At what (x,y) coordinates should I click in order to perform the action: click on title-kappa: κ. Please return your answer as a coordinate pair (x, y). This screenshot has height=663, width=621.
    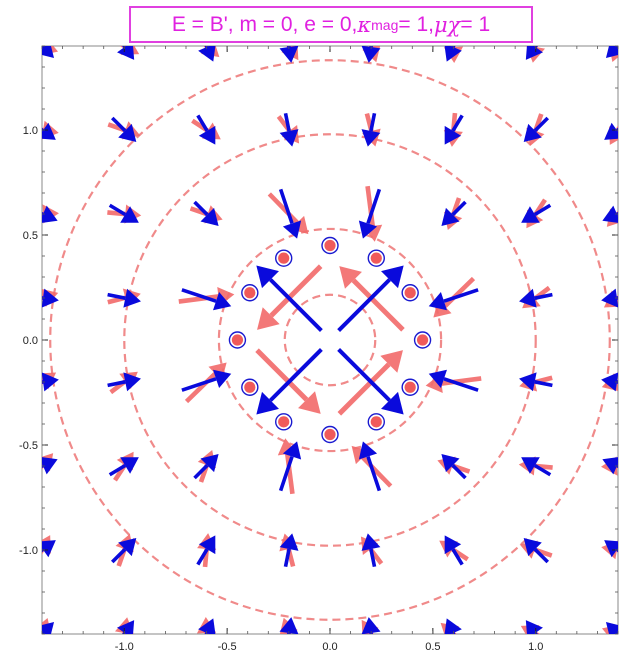
    Looking at the image, I should click on (364, 24).